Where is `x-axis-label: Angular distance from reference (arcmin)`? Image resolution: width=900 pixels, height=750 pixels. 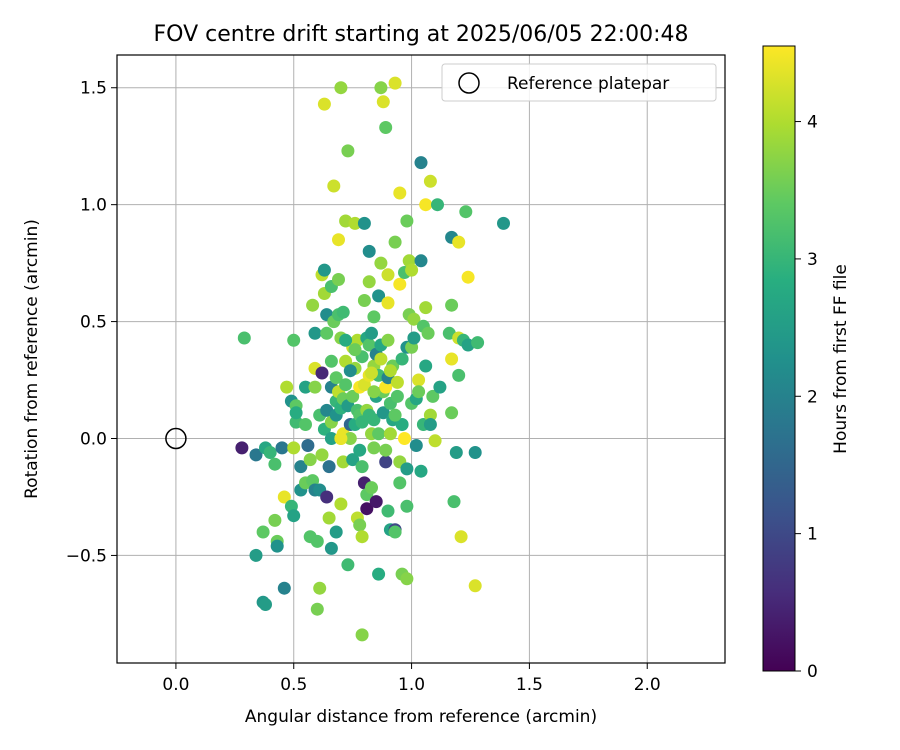
x-axis-label: Angular distance from reference (arcmin) is located at coordinates (421, 717).